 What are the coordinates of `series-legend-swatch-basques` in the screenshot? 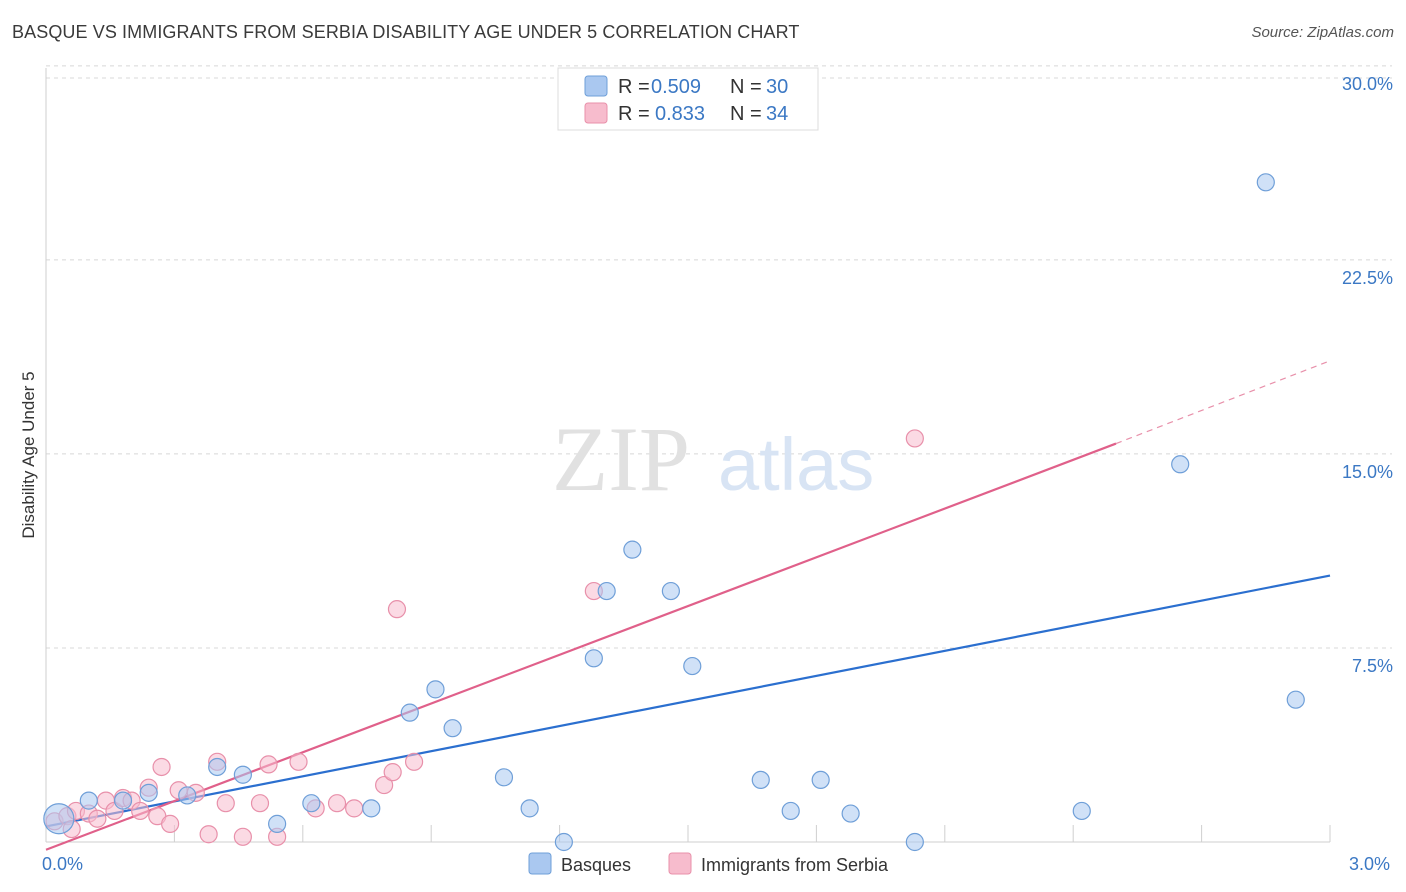 It's located at (540, 863).